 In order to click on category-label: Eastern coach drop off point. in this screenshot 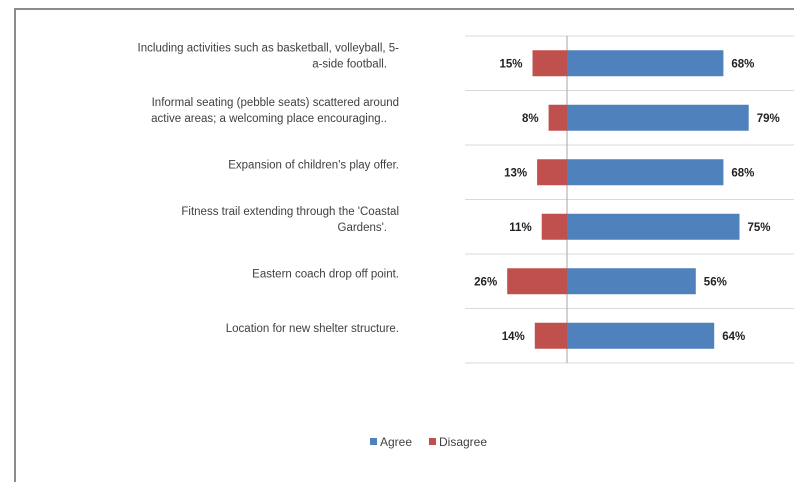, I will do `click(325, 274)`.